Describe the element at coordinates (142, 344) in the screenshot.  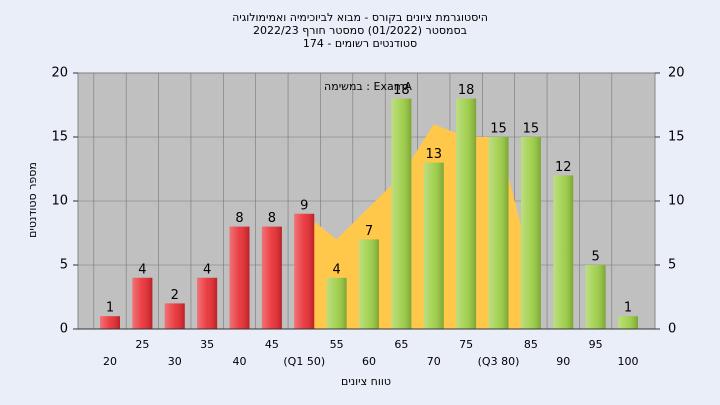
I see `x-tick-label: 25` at that location.